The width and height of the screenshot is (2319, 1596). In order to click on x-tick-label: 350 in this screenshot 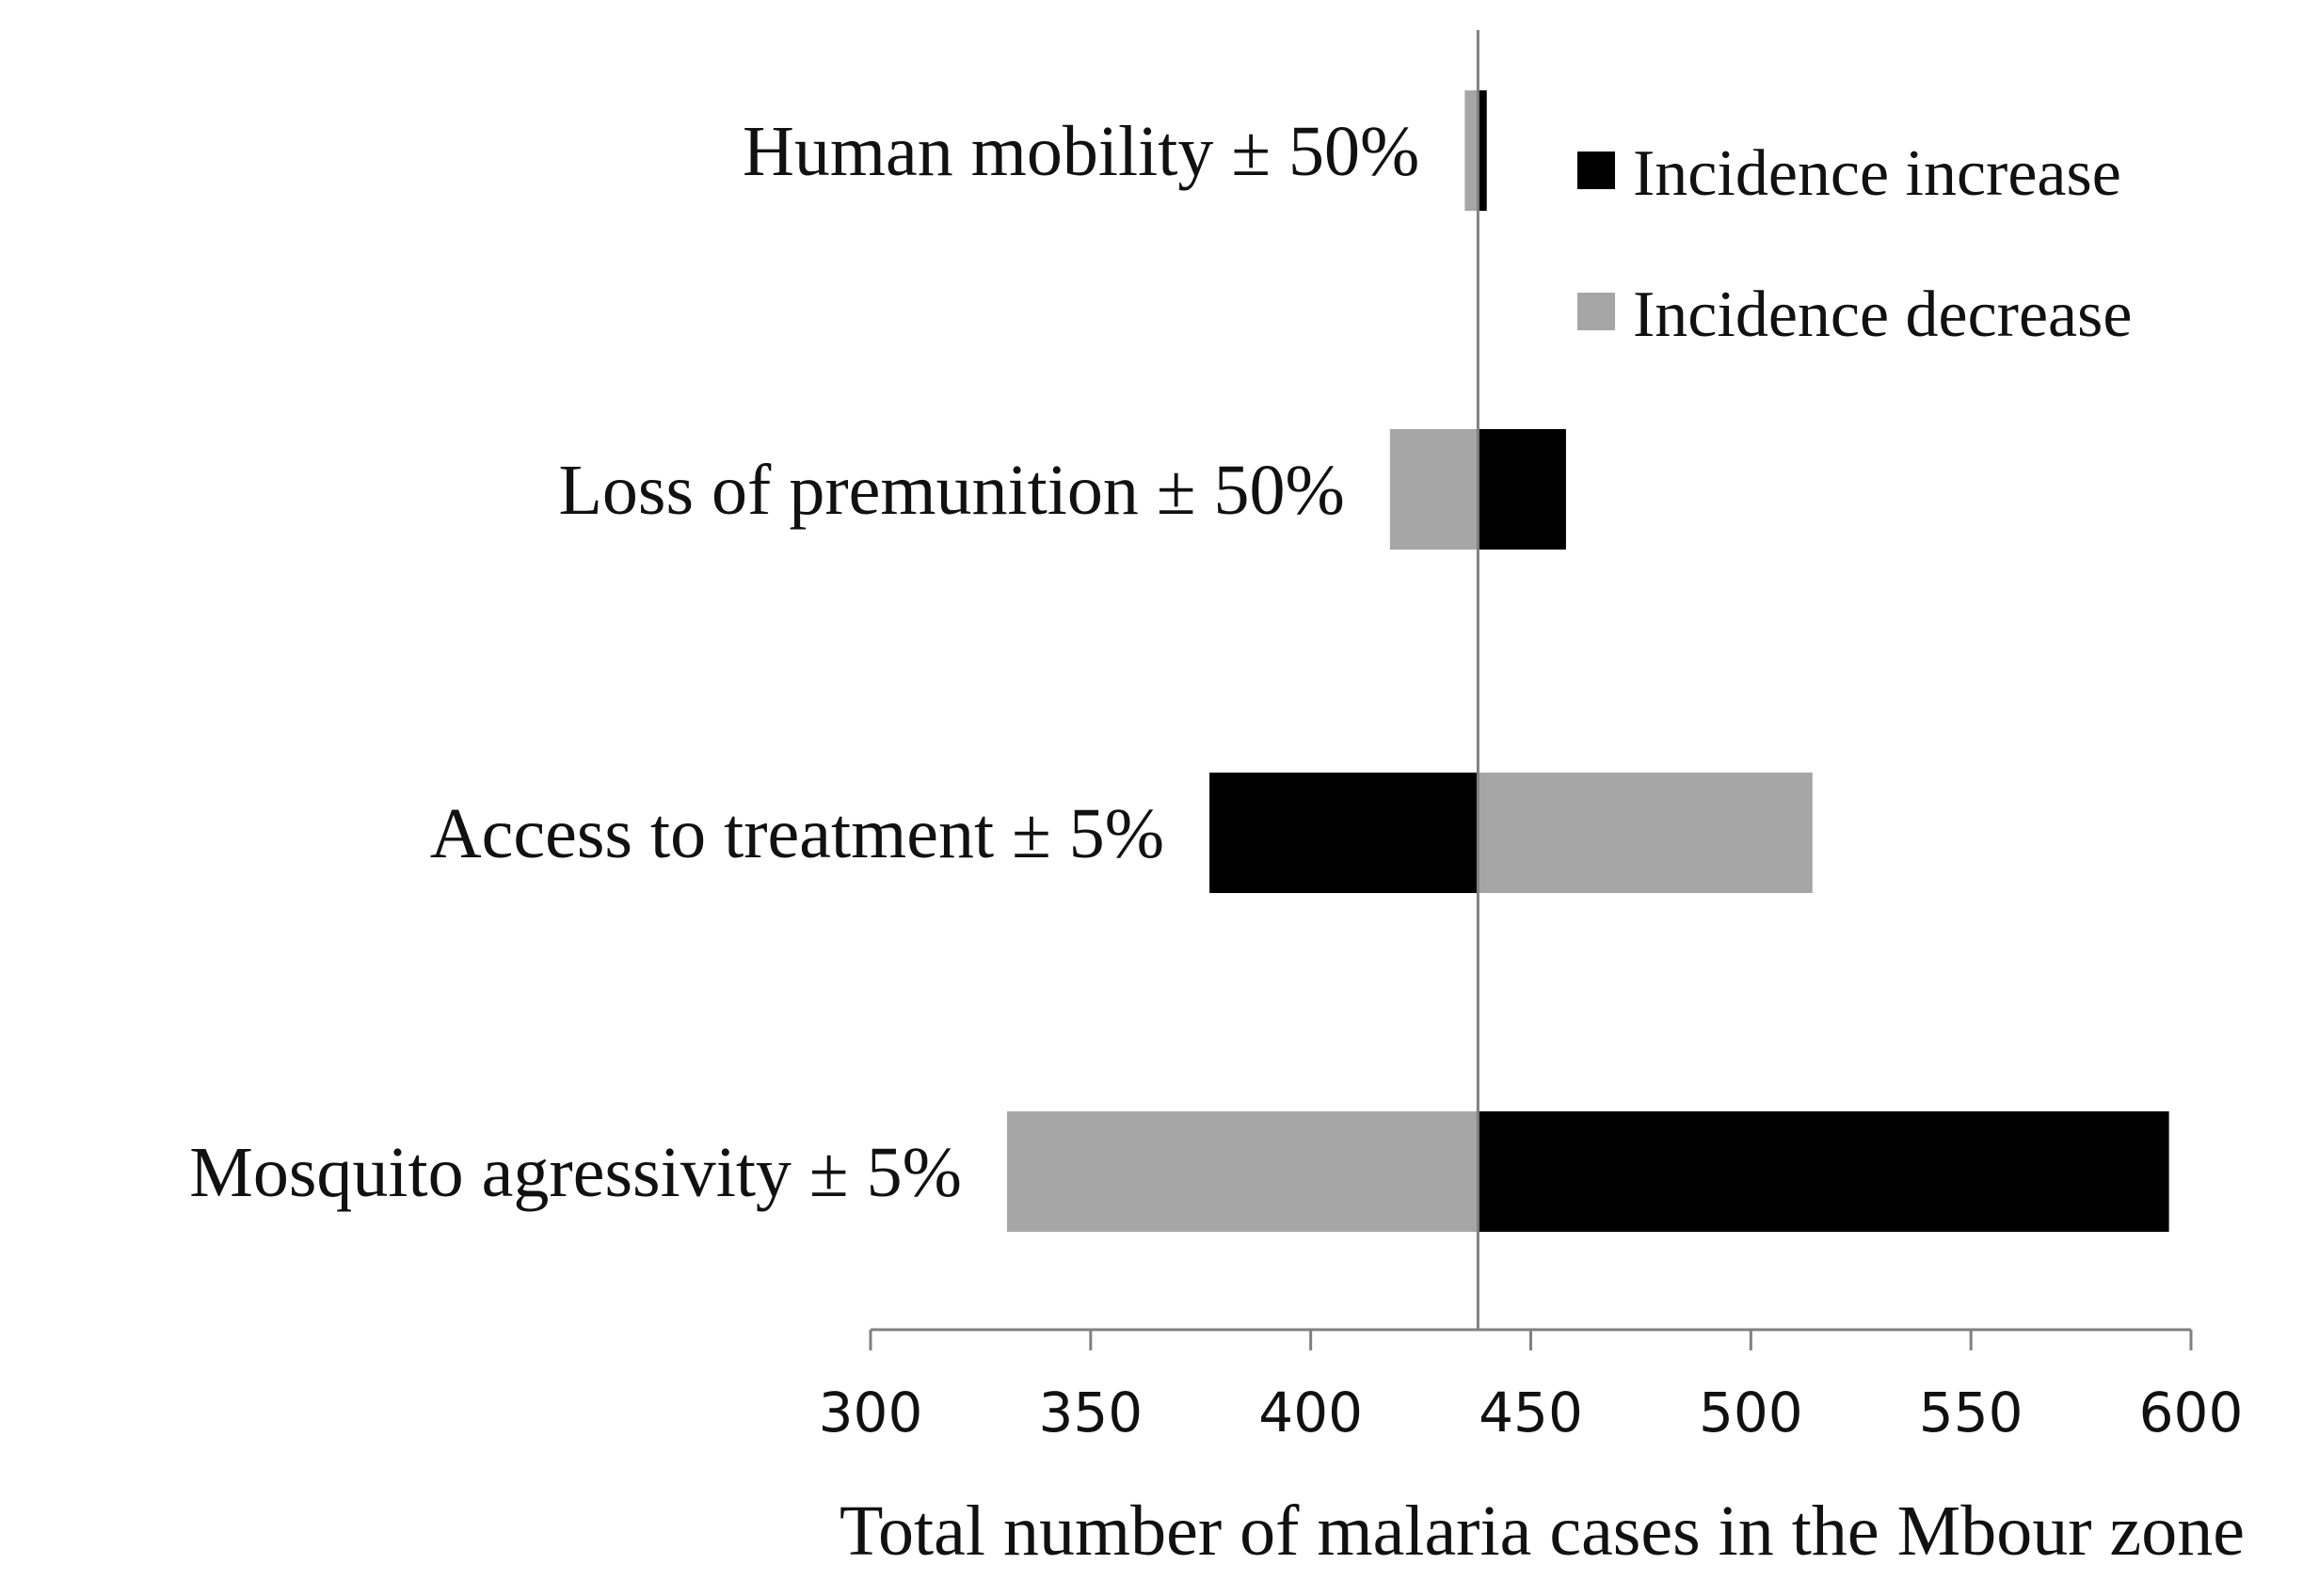, I will do `click(1090, 1412)`.